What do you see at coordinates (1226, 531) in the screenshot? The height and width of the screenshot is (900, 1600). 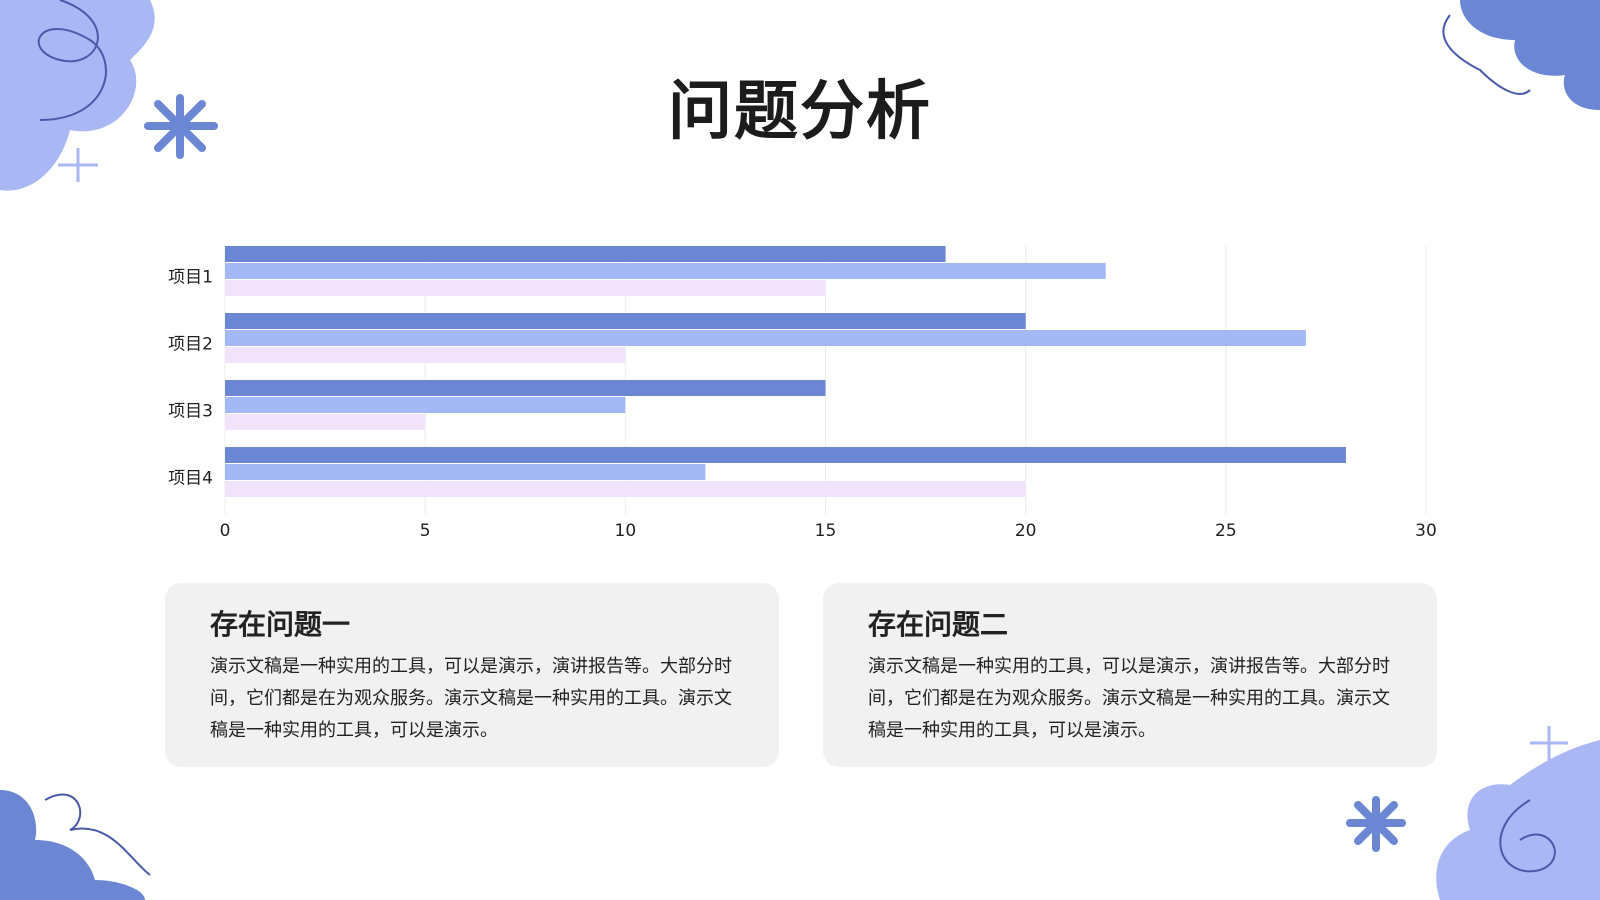 I see `x-tick-label: 25` at bounding box center [1226, 531].